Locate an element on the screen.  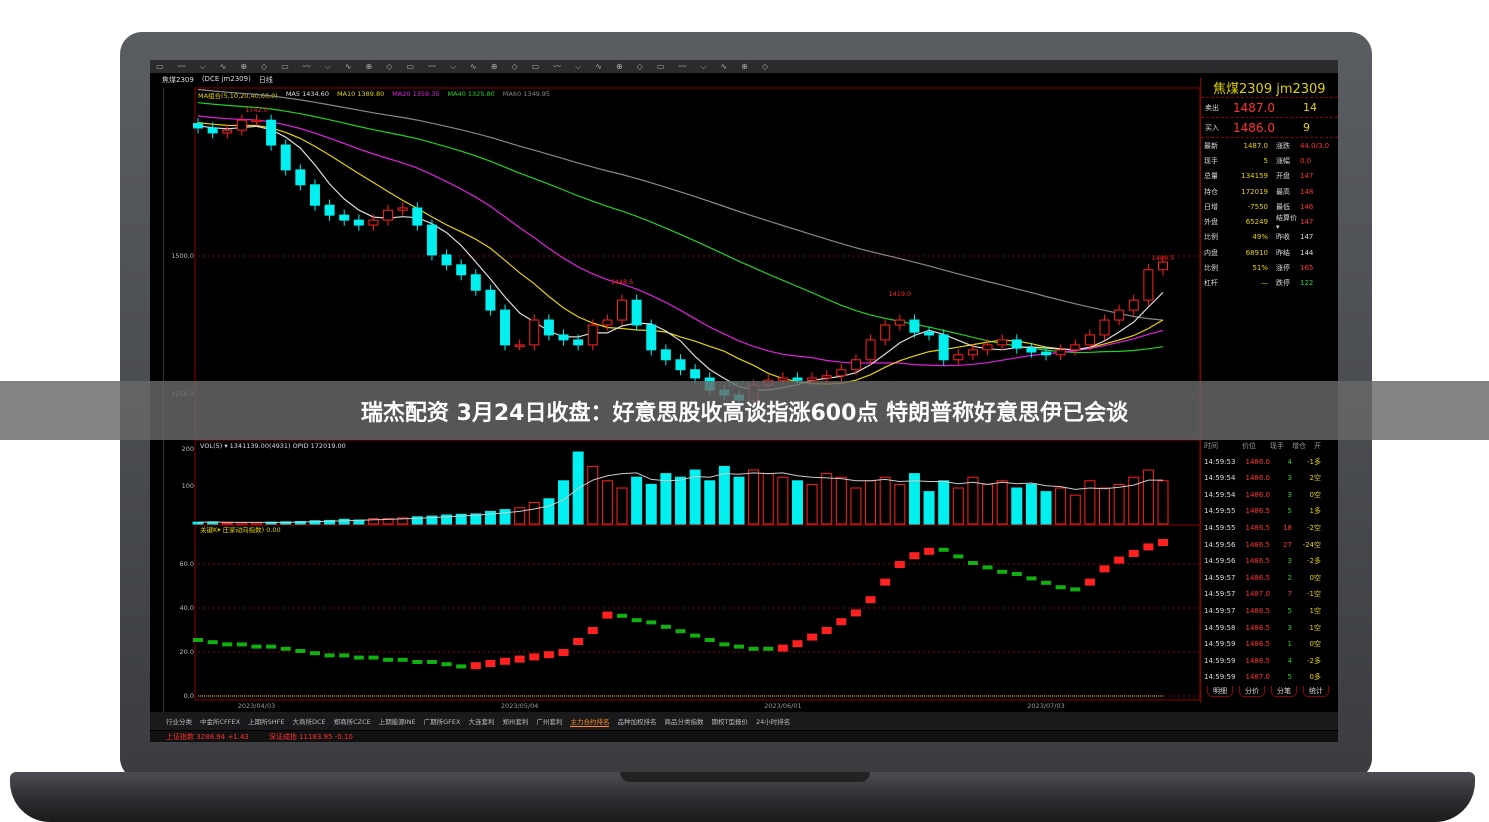
market-tab: 行业分类 is located at coordinates (179, 722).